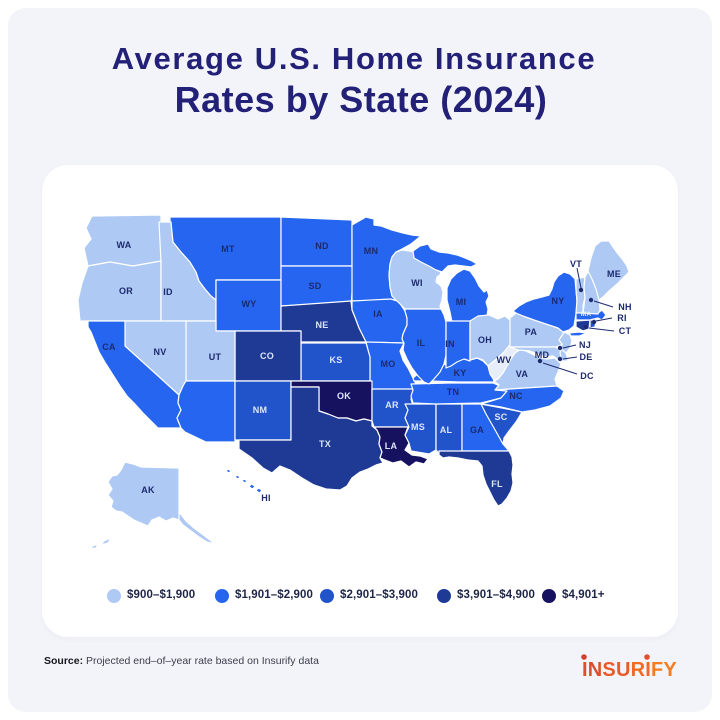 This screenshot has height=720, width=720. I want to click on svg-text: KY, so click(459, 373).